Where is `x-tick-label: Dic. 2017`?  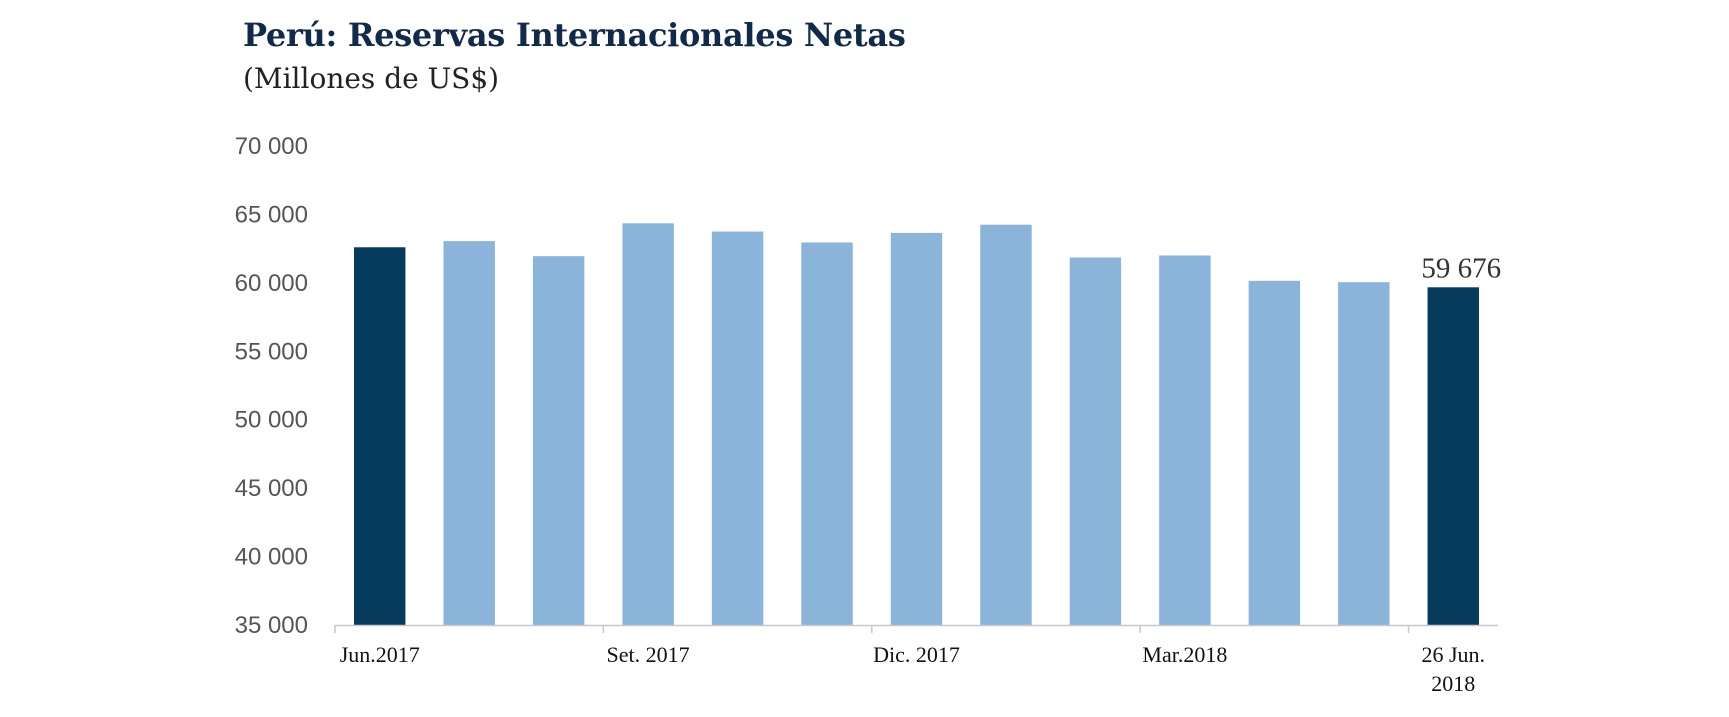 x-tick-label: Dic. 2017 is located at coordinates (916, 654).